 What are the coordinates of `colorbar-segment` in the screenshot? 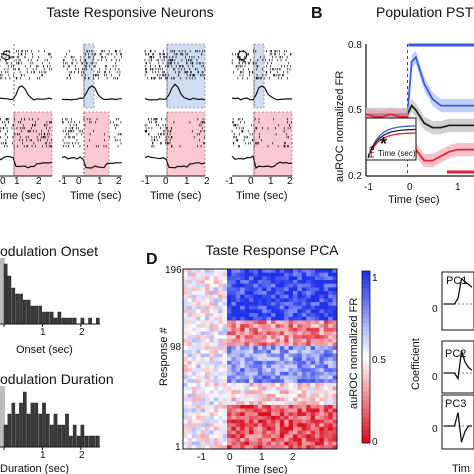 It's located at (366, 333).